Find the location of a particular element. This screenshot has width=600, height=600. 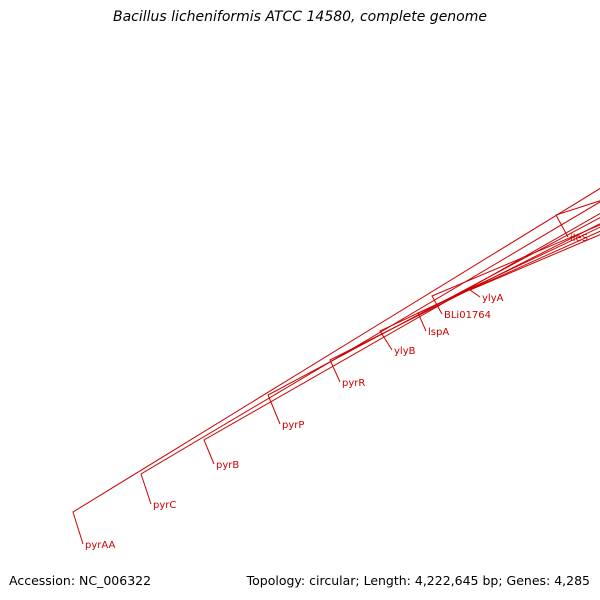

callout-line-bli01764 is located at coordinates (515, 269).